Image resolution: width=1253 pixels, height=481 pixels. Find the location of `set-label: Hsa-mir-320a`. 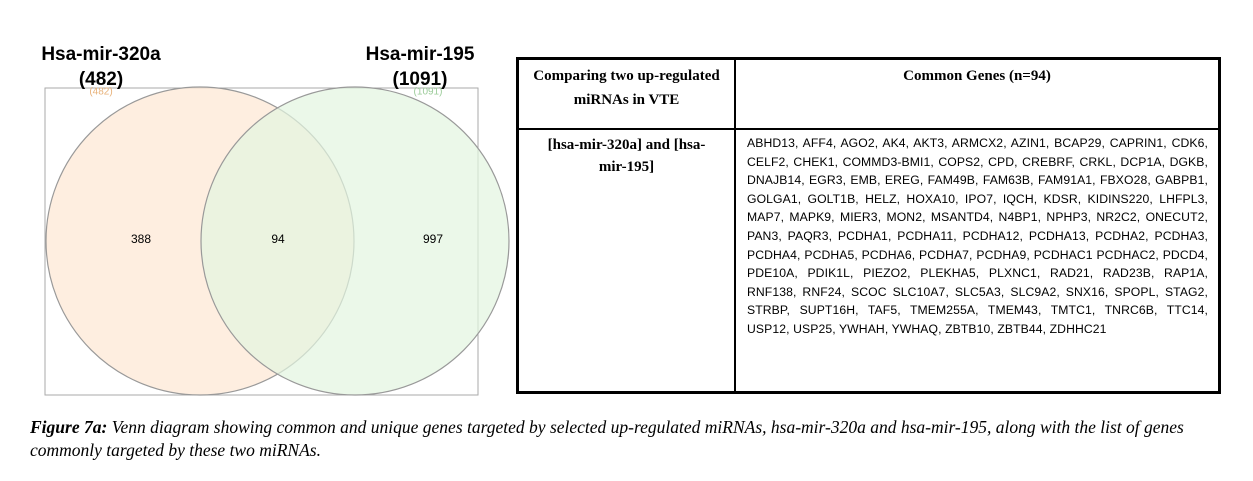

set-label: Hsa-mir-320a is located at coordinates (101, 54).